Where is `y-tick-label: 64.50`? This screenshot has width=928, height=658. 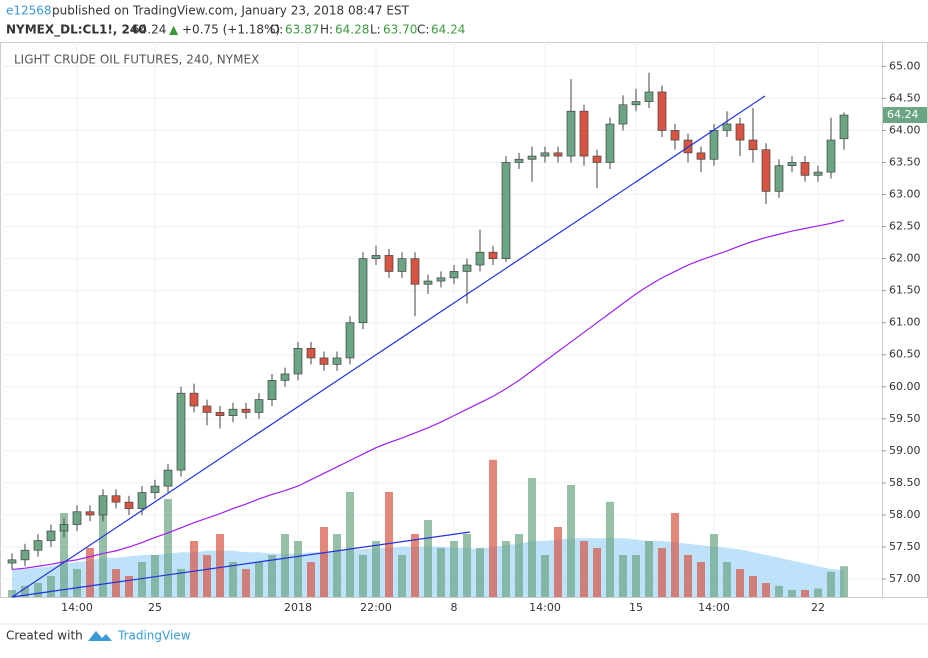
y-tick-label: 64.50 is located at coordinates (905, 97).